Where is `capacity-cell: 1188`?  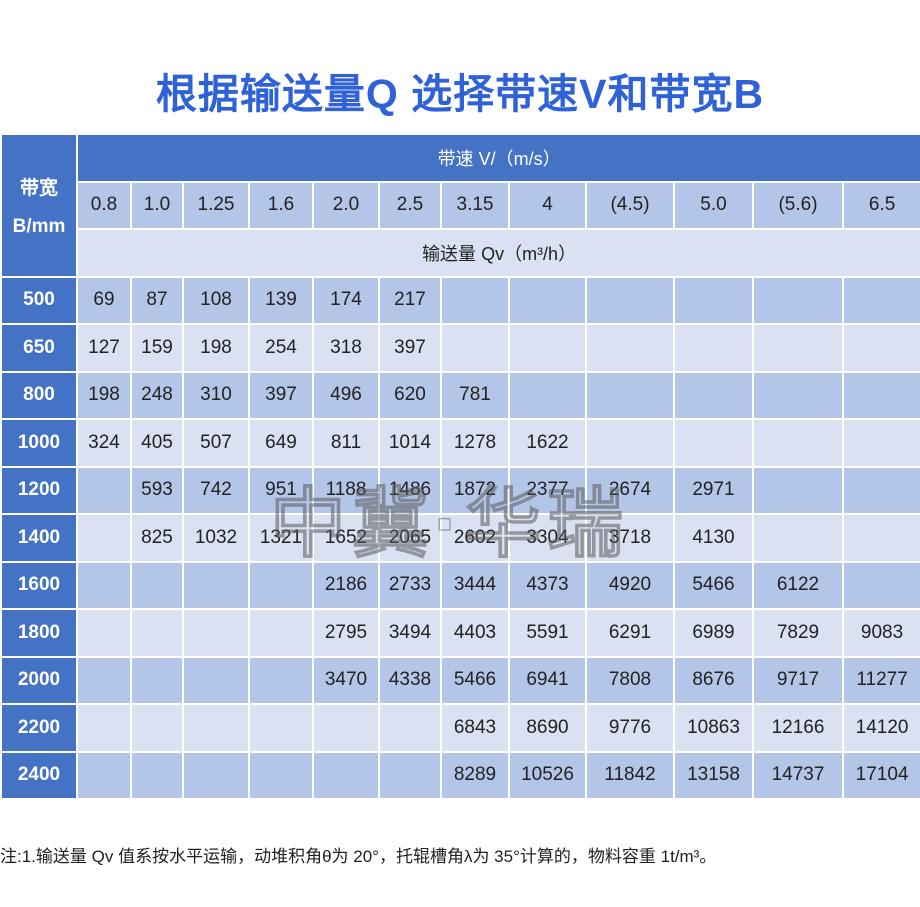 capacity-cell: 1188 is located at coordinates (346, 490).